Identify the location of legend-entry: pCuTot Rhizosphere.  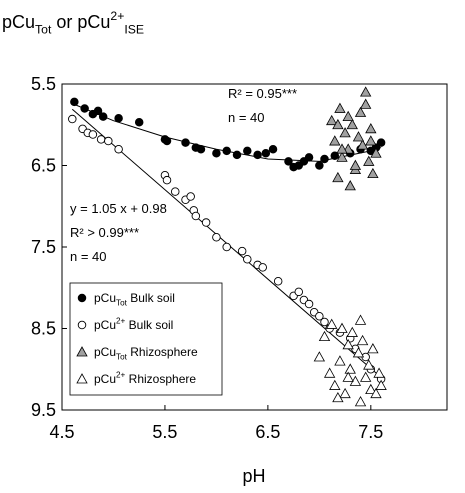
(146, 353).